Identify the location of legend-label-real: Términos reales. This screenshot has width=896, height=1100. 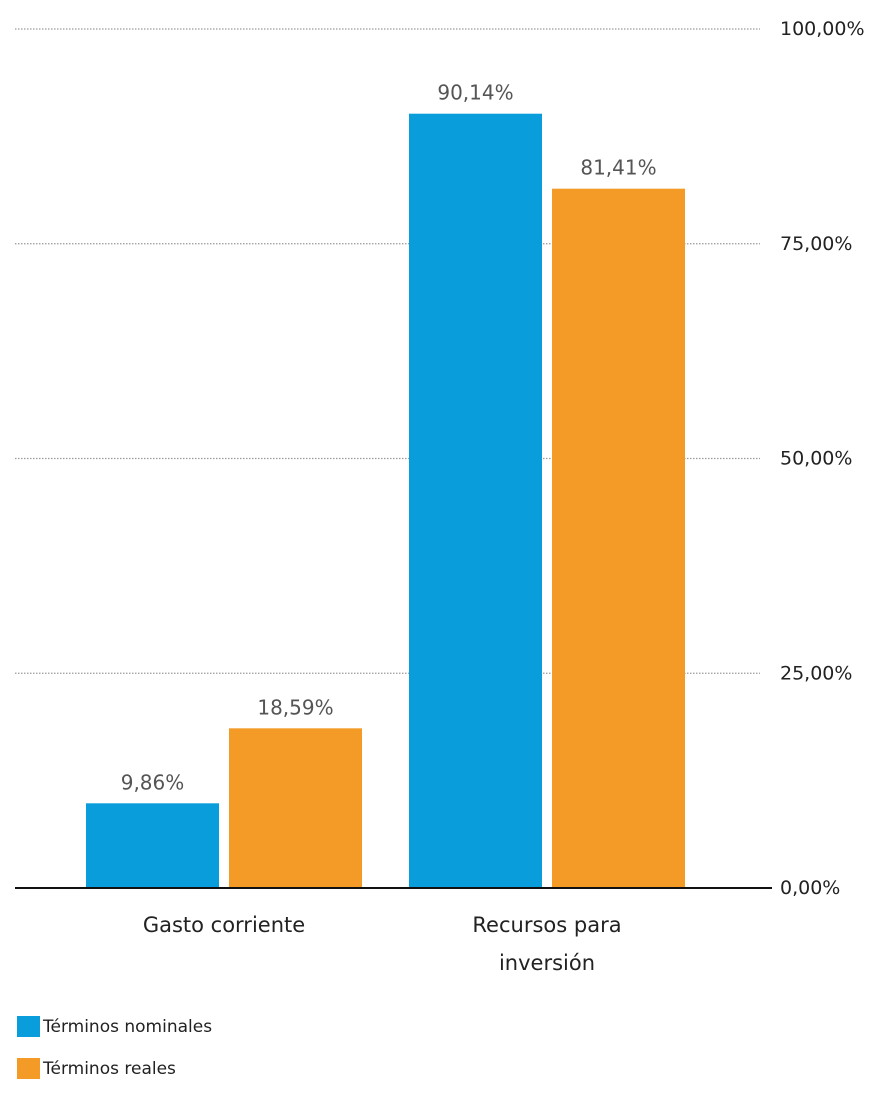
(109, 1068).